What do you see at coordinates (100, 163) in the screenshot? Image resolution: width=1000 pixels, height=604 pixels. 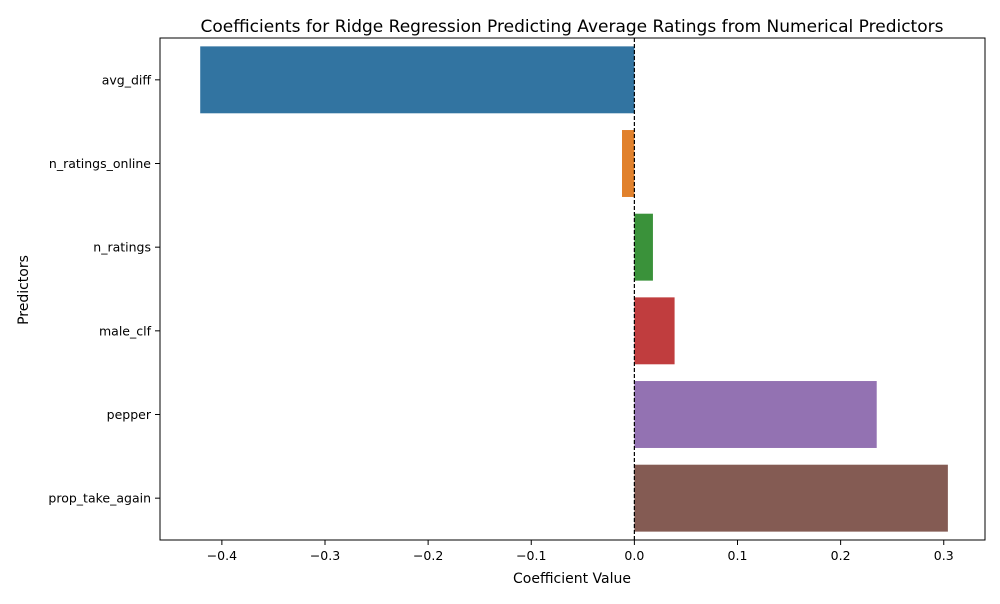 I see `y-tick-label: n_ratings_online` at bounding box center [100, 163].